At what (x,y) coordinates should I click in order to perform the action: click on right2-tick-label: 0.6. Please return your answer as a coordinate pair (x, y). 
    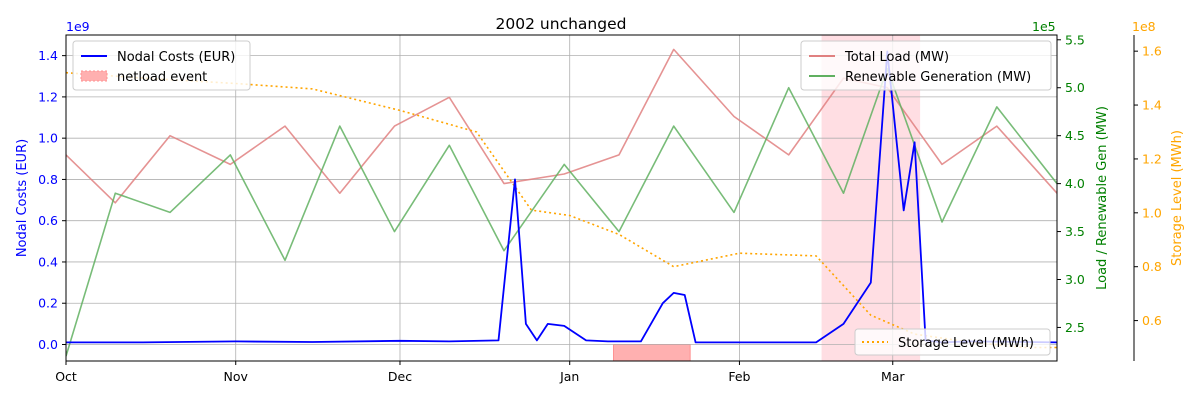
    Looking at the image, I should click on (1152, 320).